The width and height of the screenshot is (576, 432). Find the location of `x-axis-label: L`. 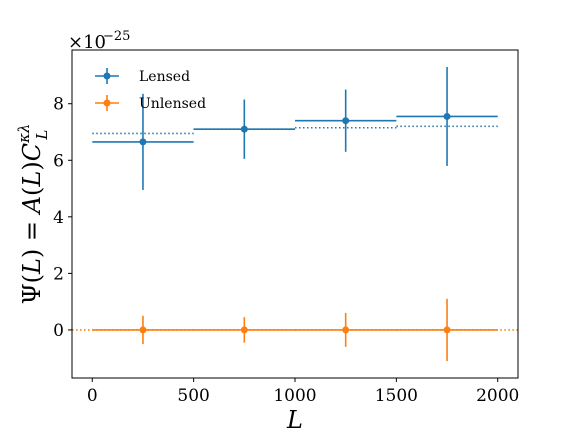

x-axis-label: L is located at coordinates (294, 419).